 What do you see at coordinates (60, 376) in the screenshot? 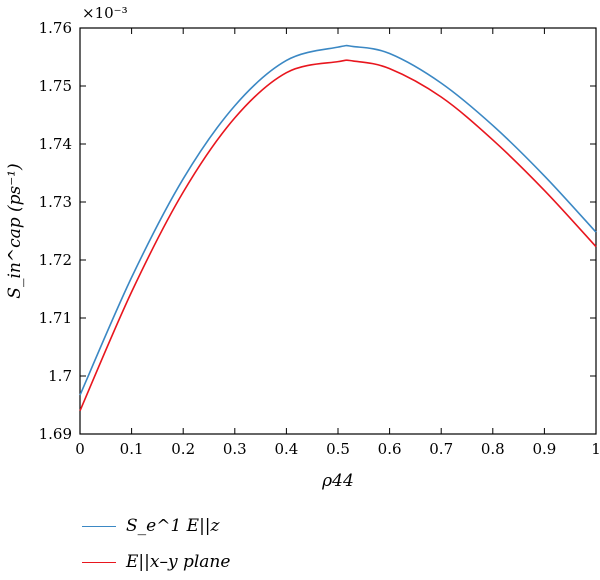
I see `y-tick-label: 1.7` at bounding box center [60, 376].